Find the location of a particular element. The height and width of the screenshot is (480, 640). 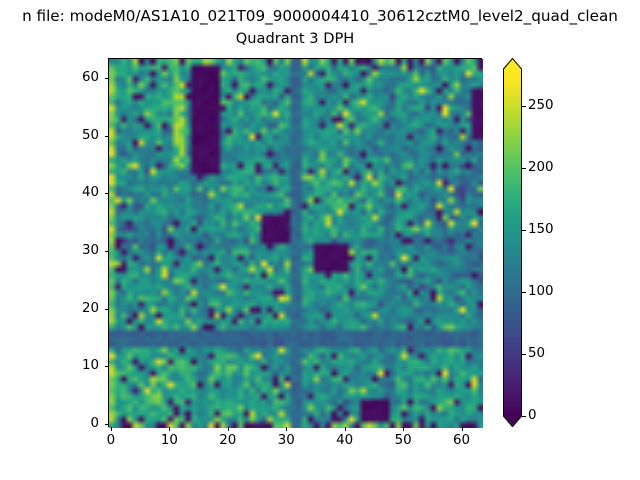

x-tick-label: 10 is located at coordinates (169, 440).